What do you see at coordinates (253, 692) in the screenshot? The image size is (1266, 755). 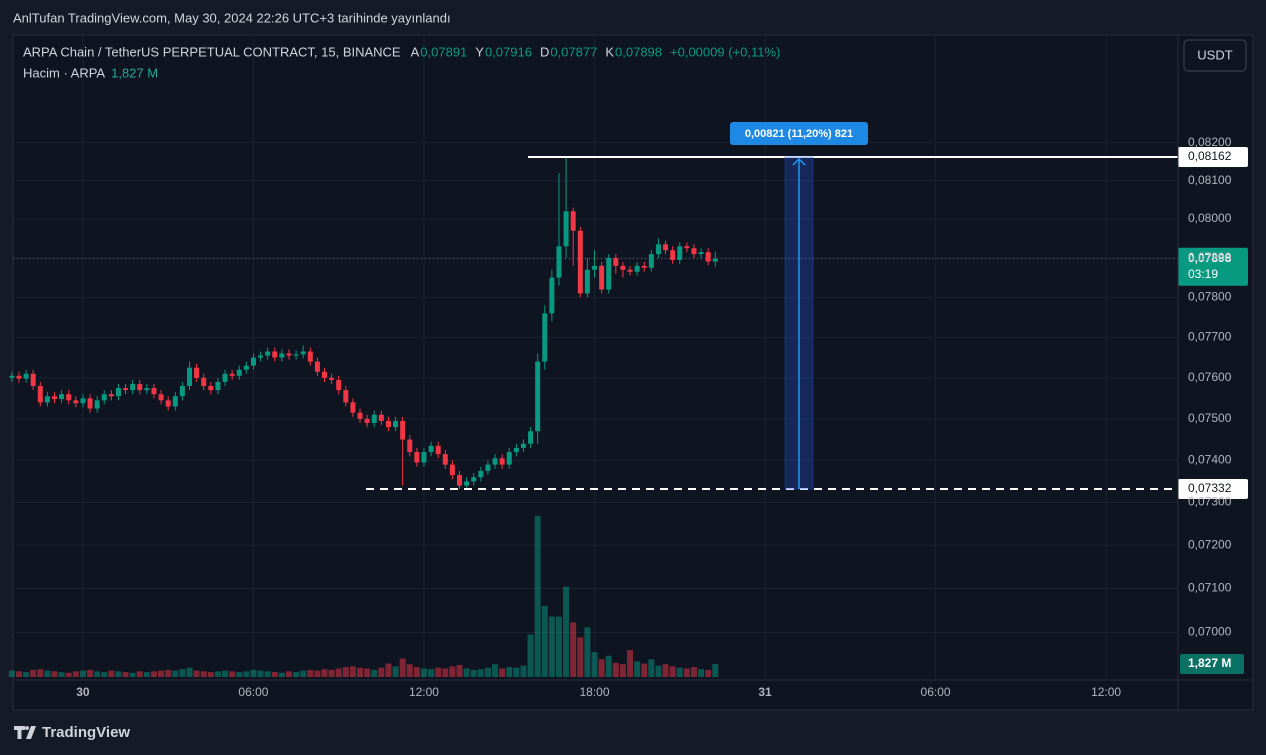 I see `x-tick-label: 06:00` at bounding box center [253, 692].